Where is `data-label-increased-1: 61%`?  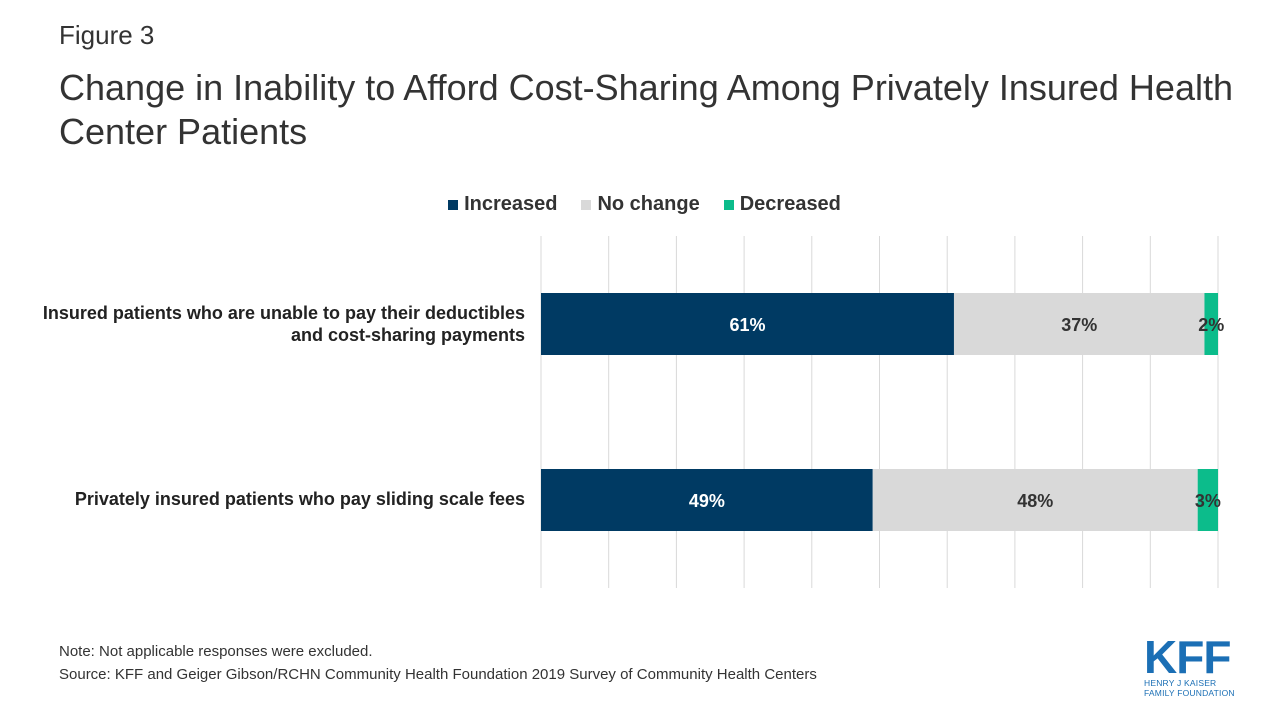 data-label-increased-1: 61% is located at coordinates (747, 325).